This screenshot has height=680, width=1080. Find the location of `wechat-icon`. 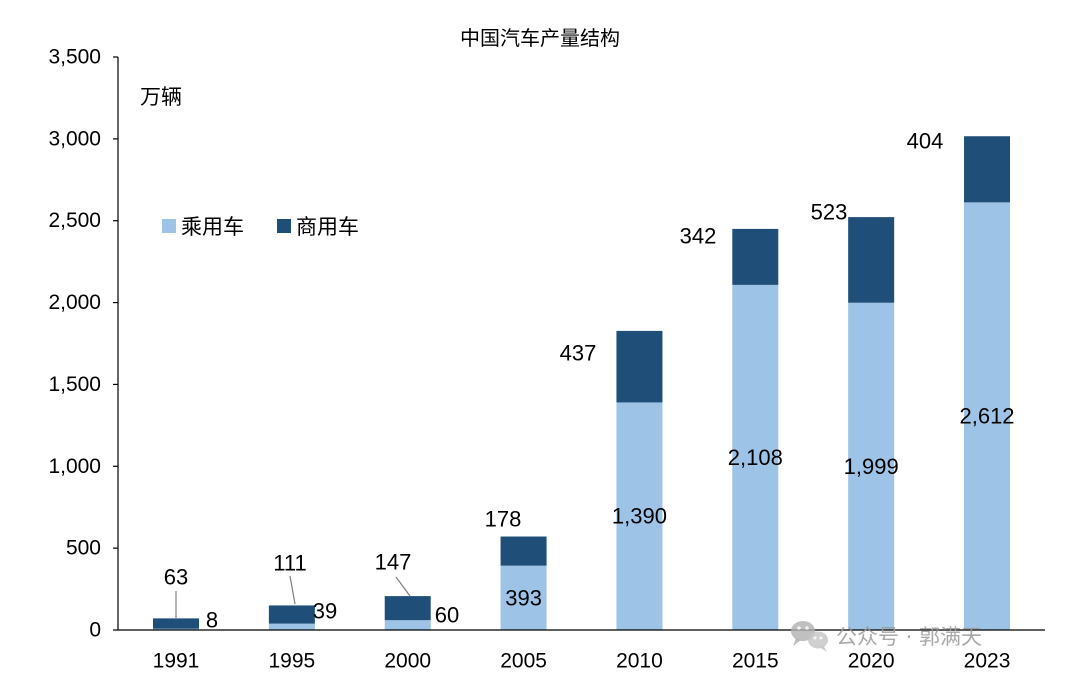

wechat-icon is located at coordinates (809, 636).